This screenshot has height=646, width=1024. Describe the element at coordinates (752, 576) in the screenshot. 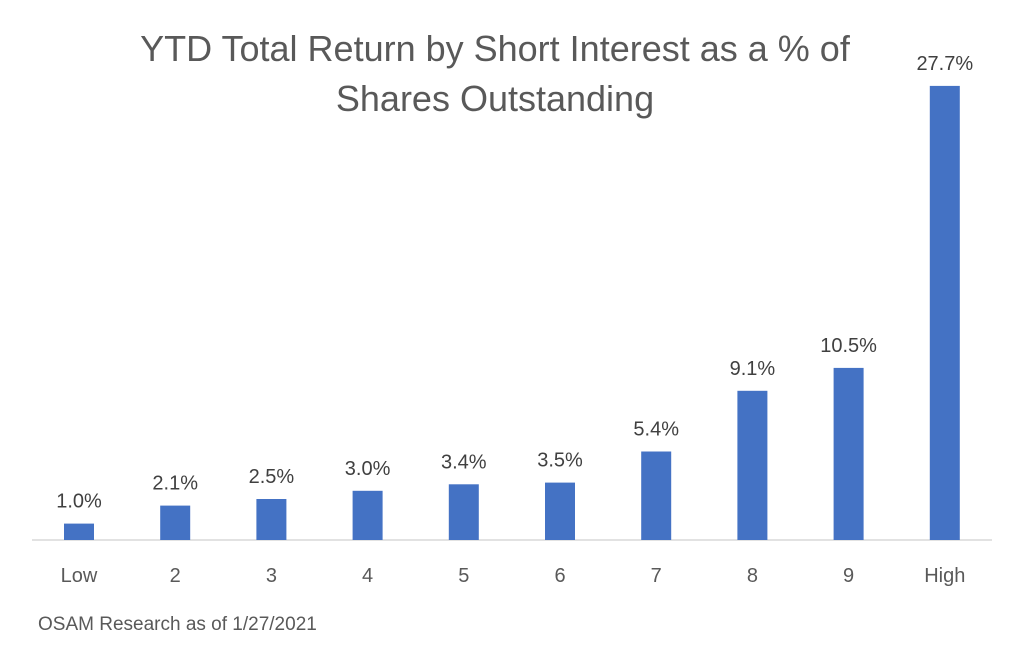

I see `x-tick-label-8: 8` at that location.